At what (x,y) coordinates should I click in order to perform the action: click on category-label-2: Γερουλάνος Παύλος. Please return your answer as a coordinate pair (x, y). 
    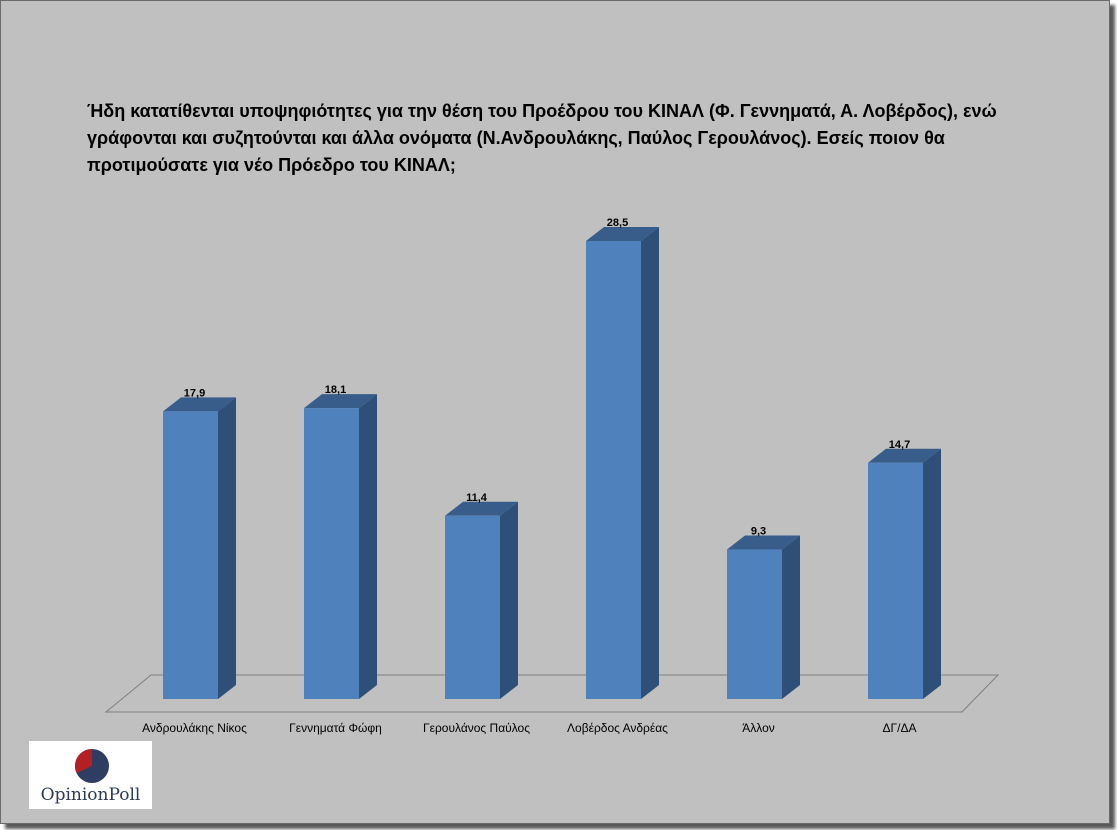
    Looking at the image, I should click on (476, 728).